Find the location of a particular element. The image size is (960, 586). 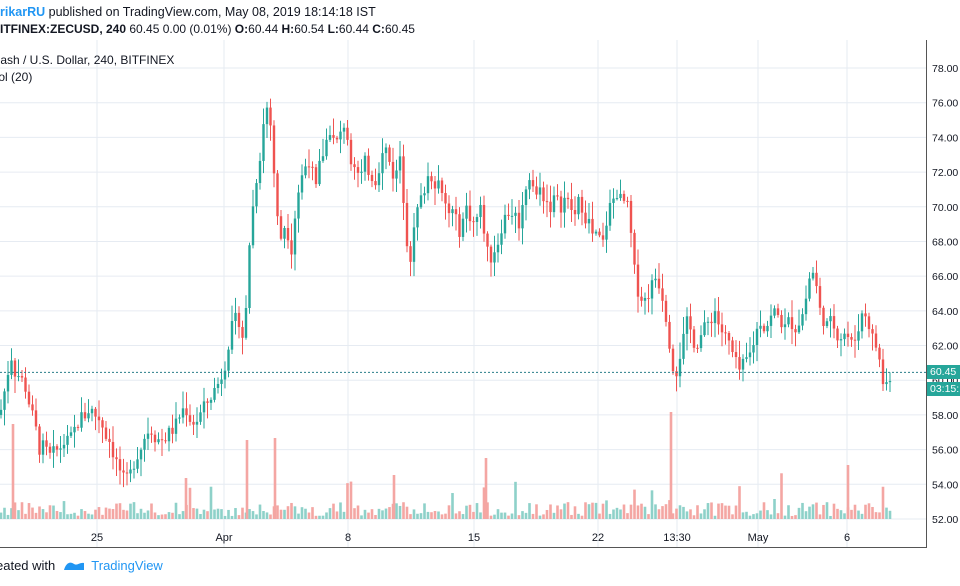

tradingview-link: TradingView is located at coordinates (127, 565).